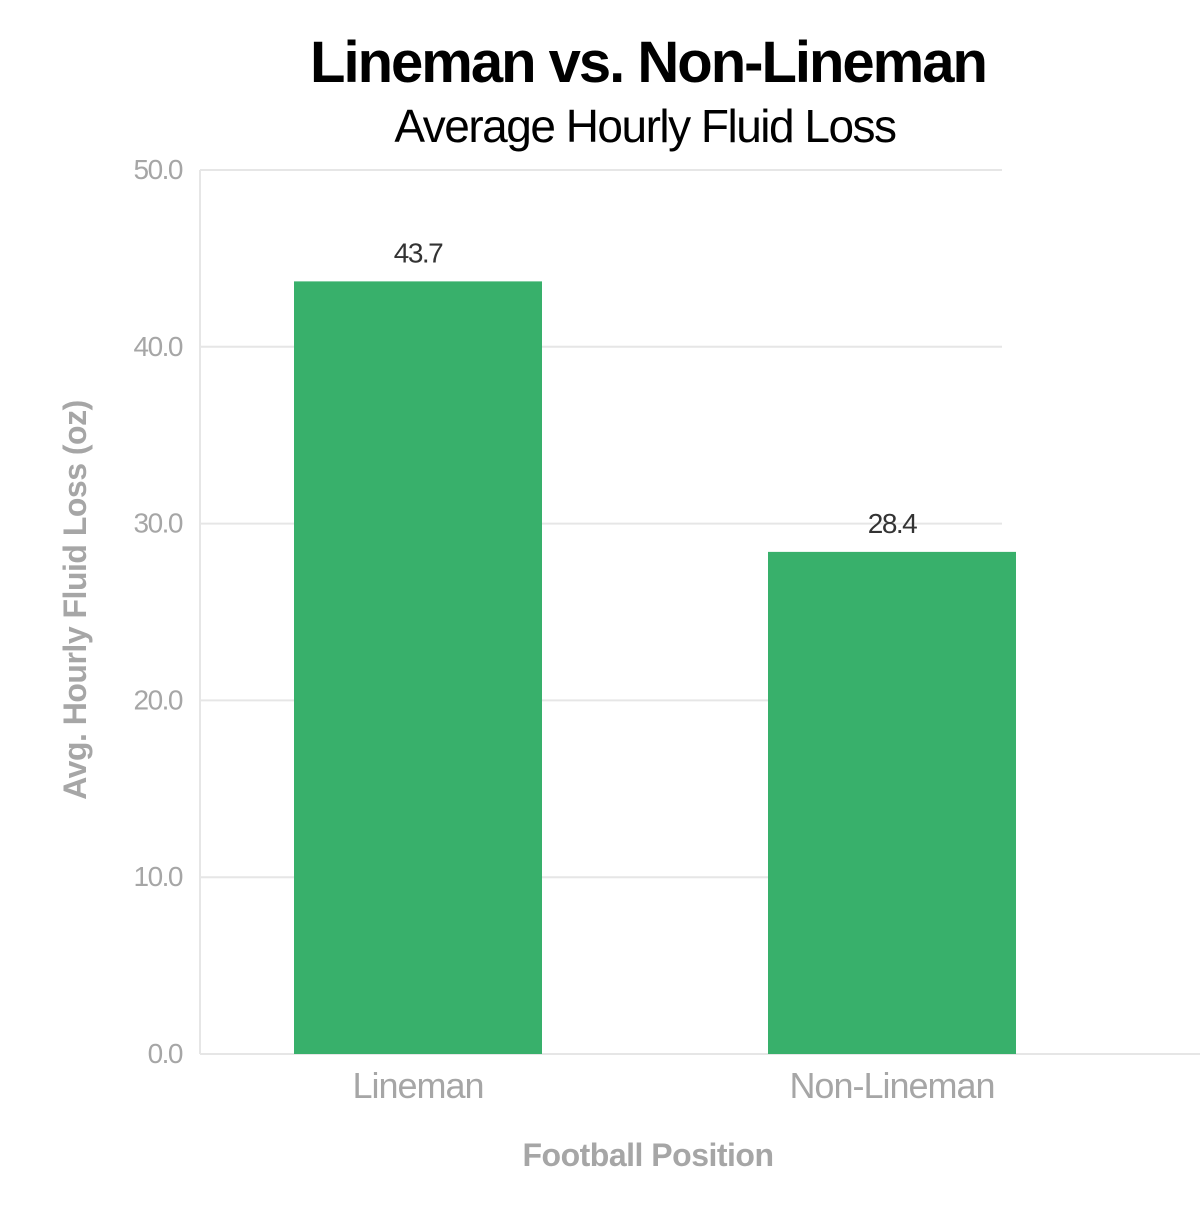  Describe the element at coordinates (75, 600) in the screenshot. I see `y-axis-title: Avg. Hourly Fluid Loss (oz)` at that location.